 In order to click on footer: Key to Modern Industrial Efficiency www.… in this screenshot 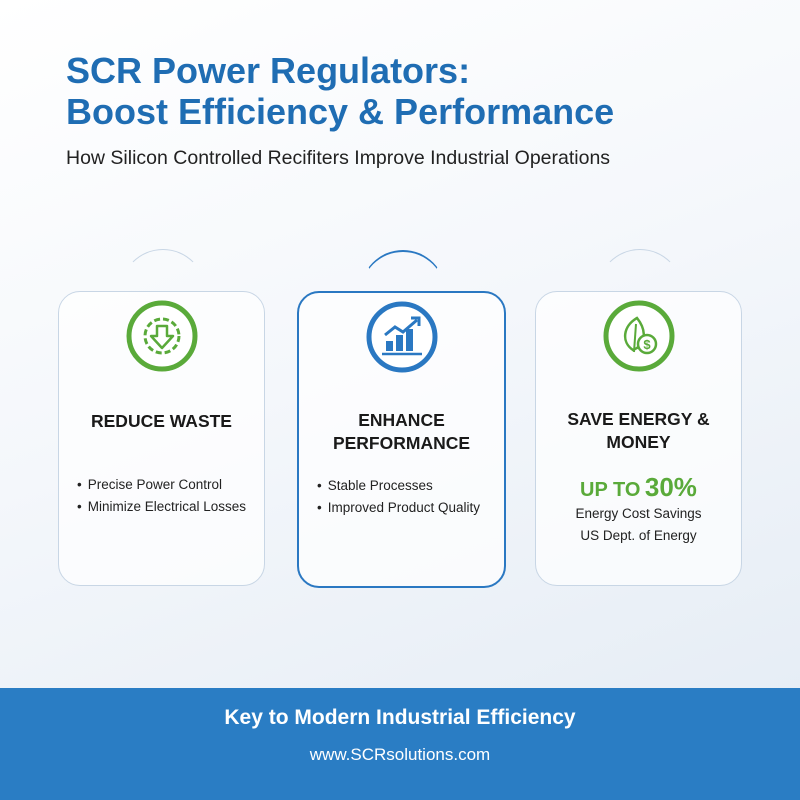, I will do `click(400, 744)`.